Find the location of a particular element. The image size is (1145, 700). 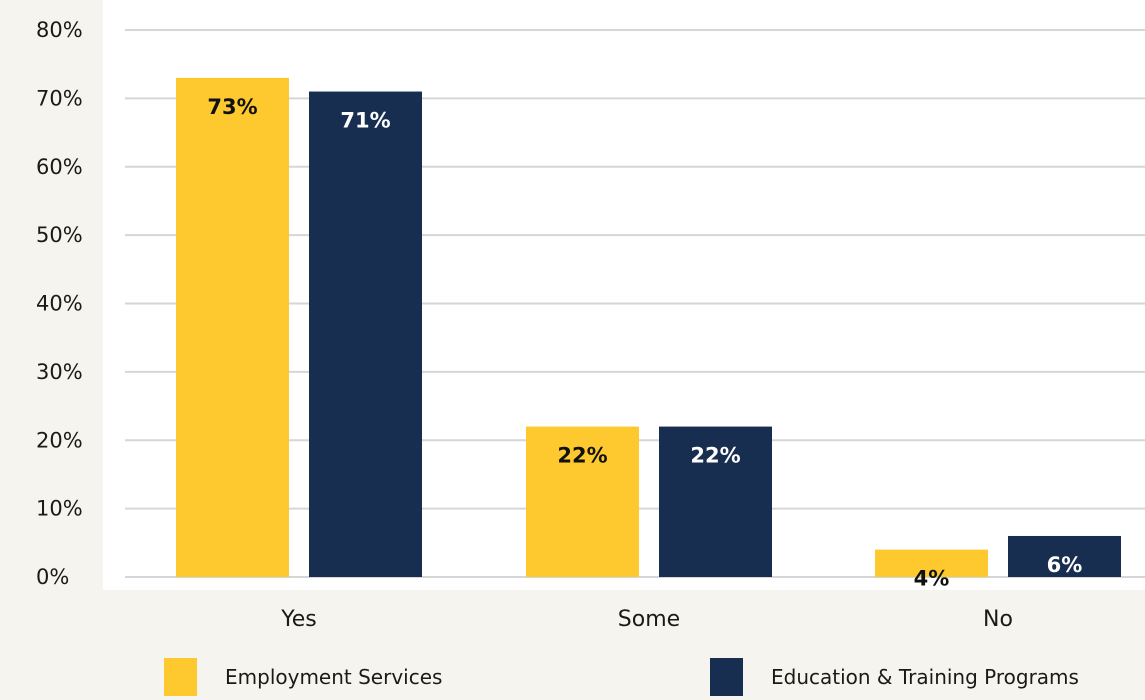

bar-yes-education-training-programs is located at coordinates (365, 334).